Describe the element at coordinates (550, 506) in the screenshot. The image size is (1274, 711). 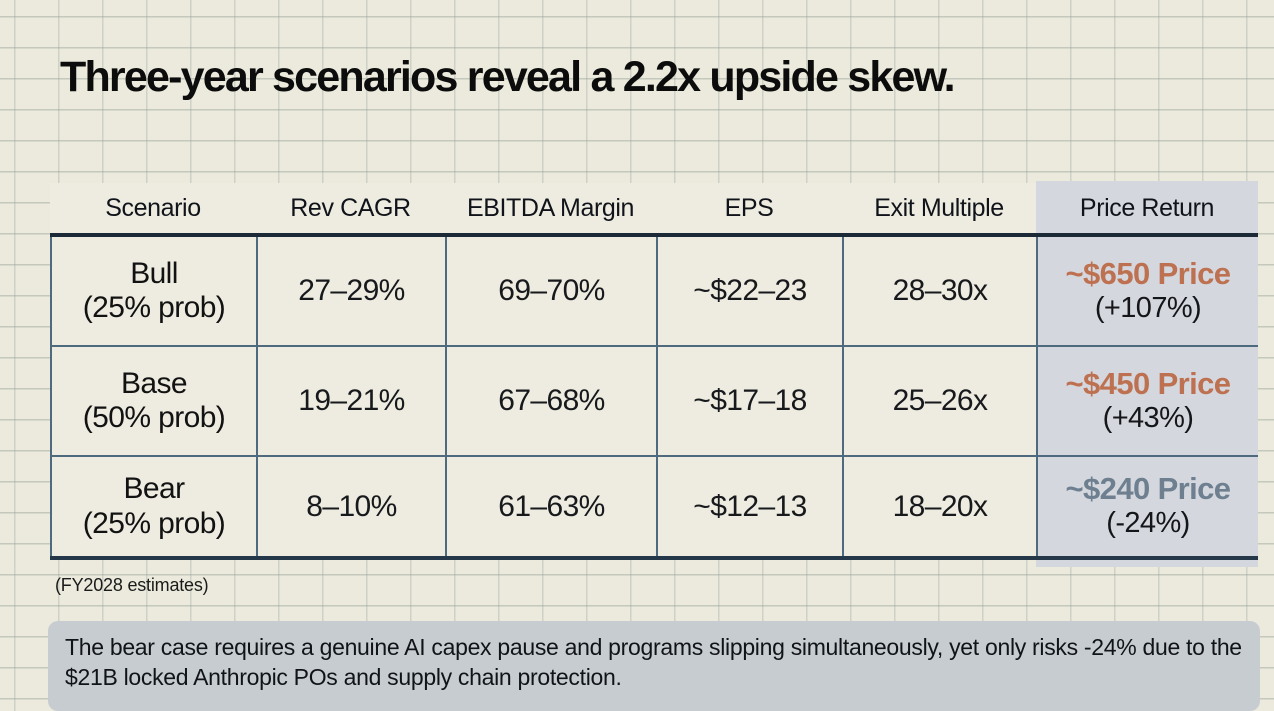
I see `cell-ebitda-margin: 61–63%` at that location.